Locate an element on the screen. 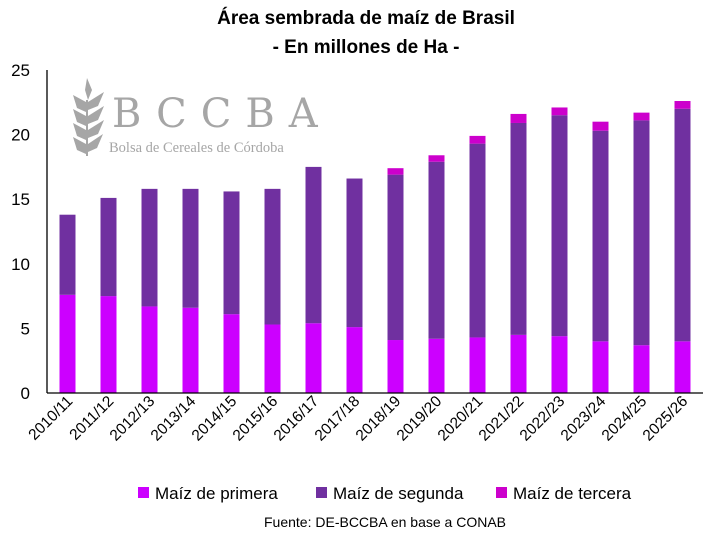 This screenshot has height=537, width=716. y-tick-label: 25 is located at coordinates (20, 70).